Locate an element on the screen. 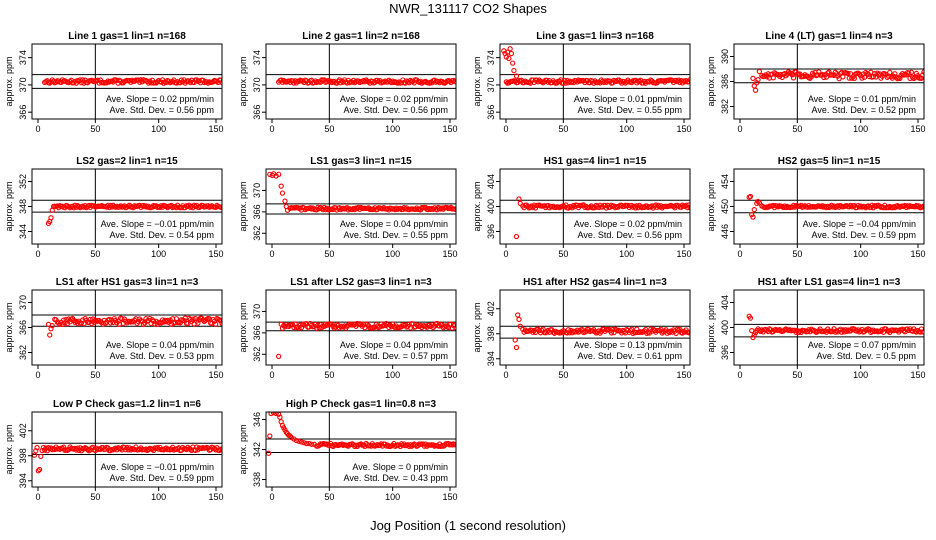  slope-annotation: Ave. Slope = 0 ppm/min is located at coordinates (400, 467).